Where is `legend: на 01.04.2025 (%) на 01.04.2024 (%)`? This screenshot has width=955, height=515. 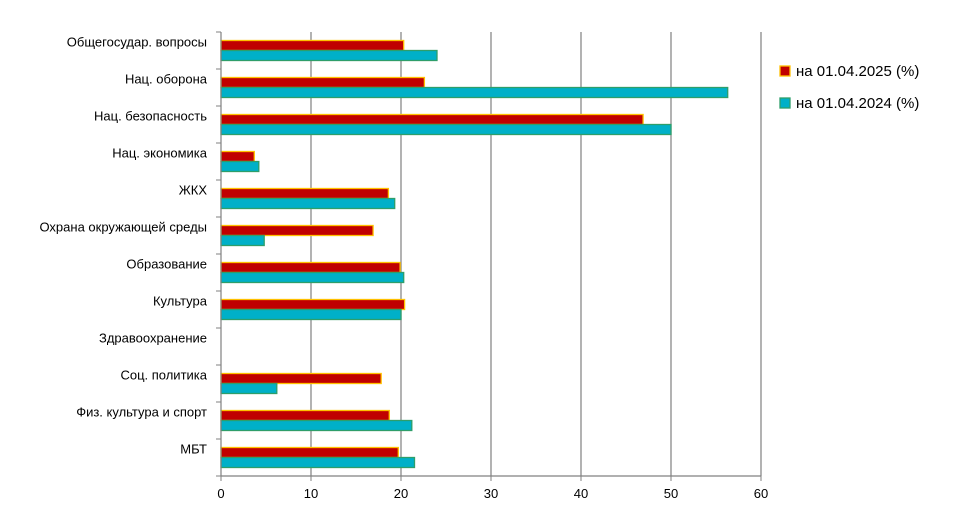
legend: на 01.04.2025 (%) на 01.04.2024 (%) is located at coordinates (849, 87).